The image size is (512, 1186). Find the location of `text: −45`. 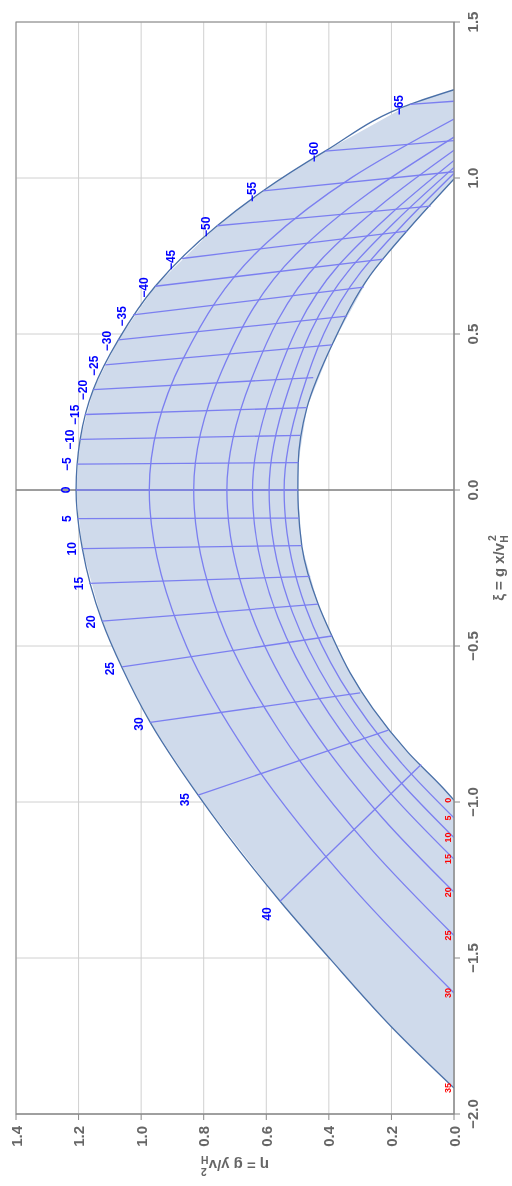

text: −45 is located at coordinates (170, 260).